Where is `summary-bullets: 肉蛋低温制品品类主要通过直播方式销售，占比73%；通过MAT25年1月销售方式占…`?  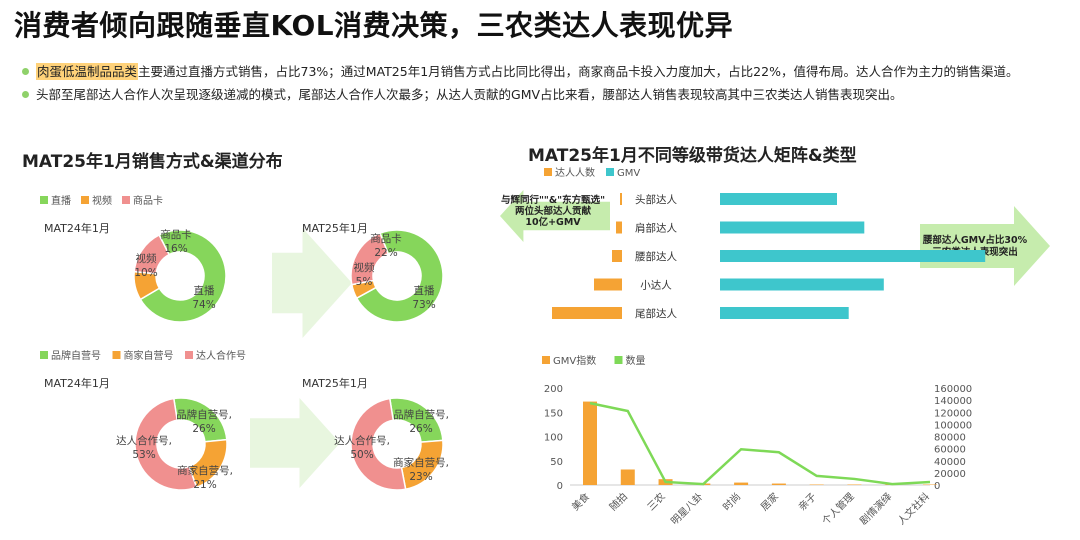 summary-bullets: 肉蛋低温制品品类主要通过直播方式销售，占比73%；通过MAT25年1月销售方式占… is located at coordinates (542, 83).